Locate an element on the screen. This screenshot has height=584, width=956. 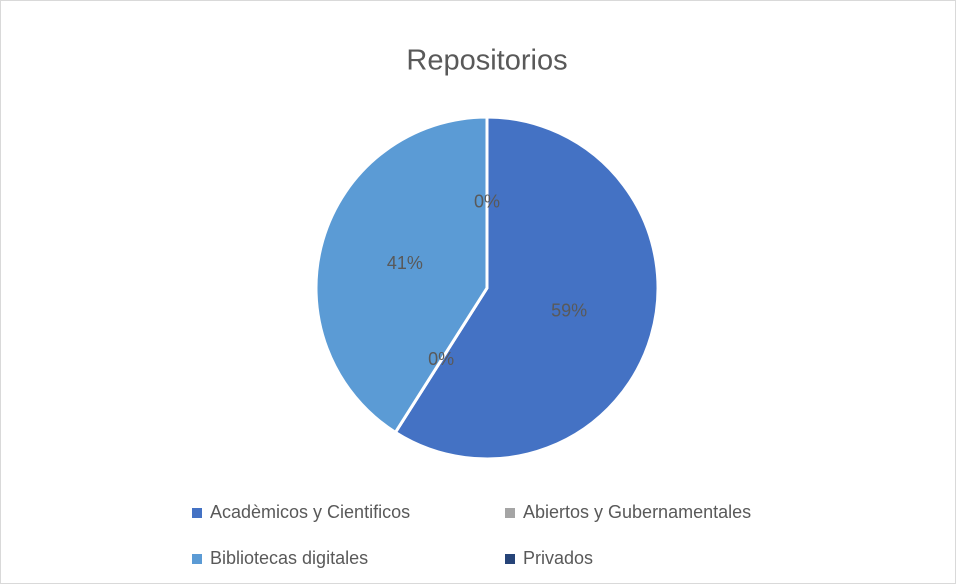
pie-slice is located at coordinates (401, 275).